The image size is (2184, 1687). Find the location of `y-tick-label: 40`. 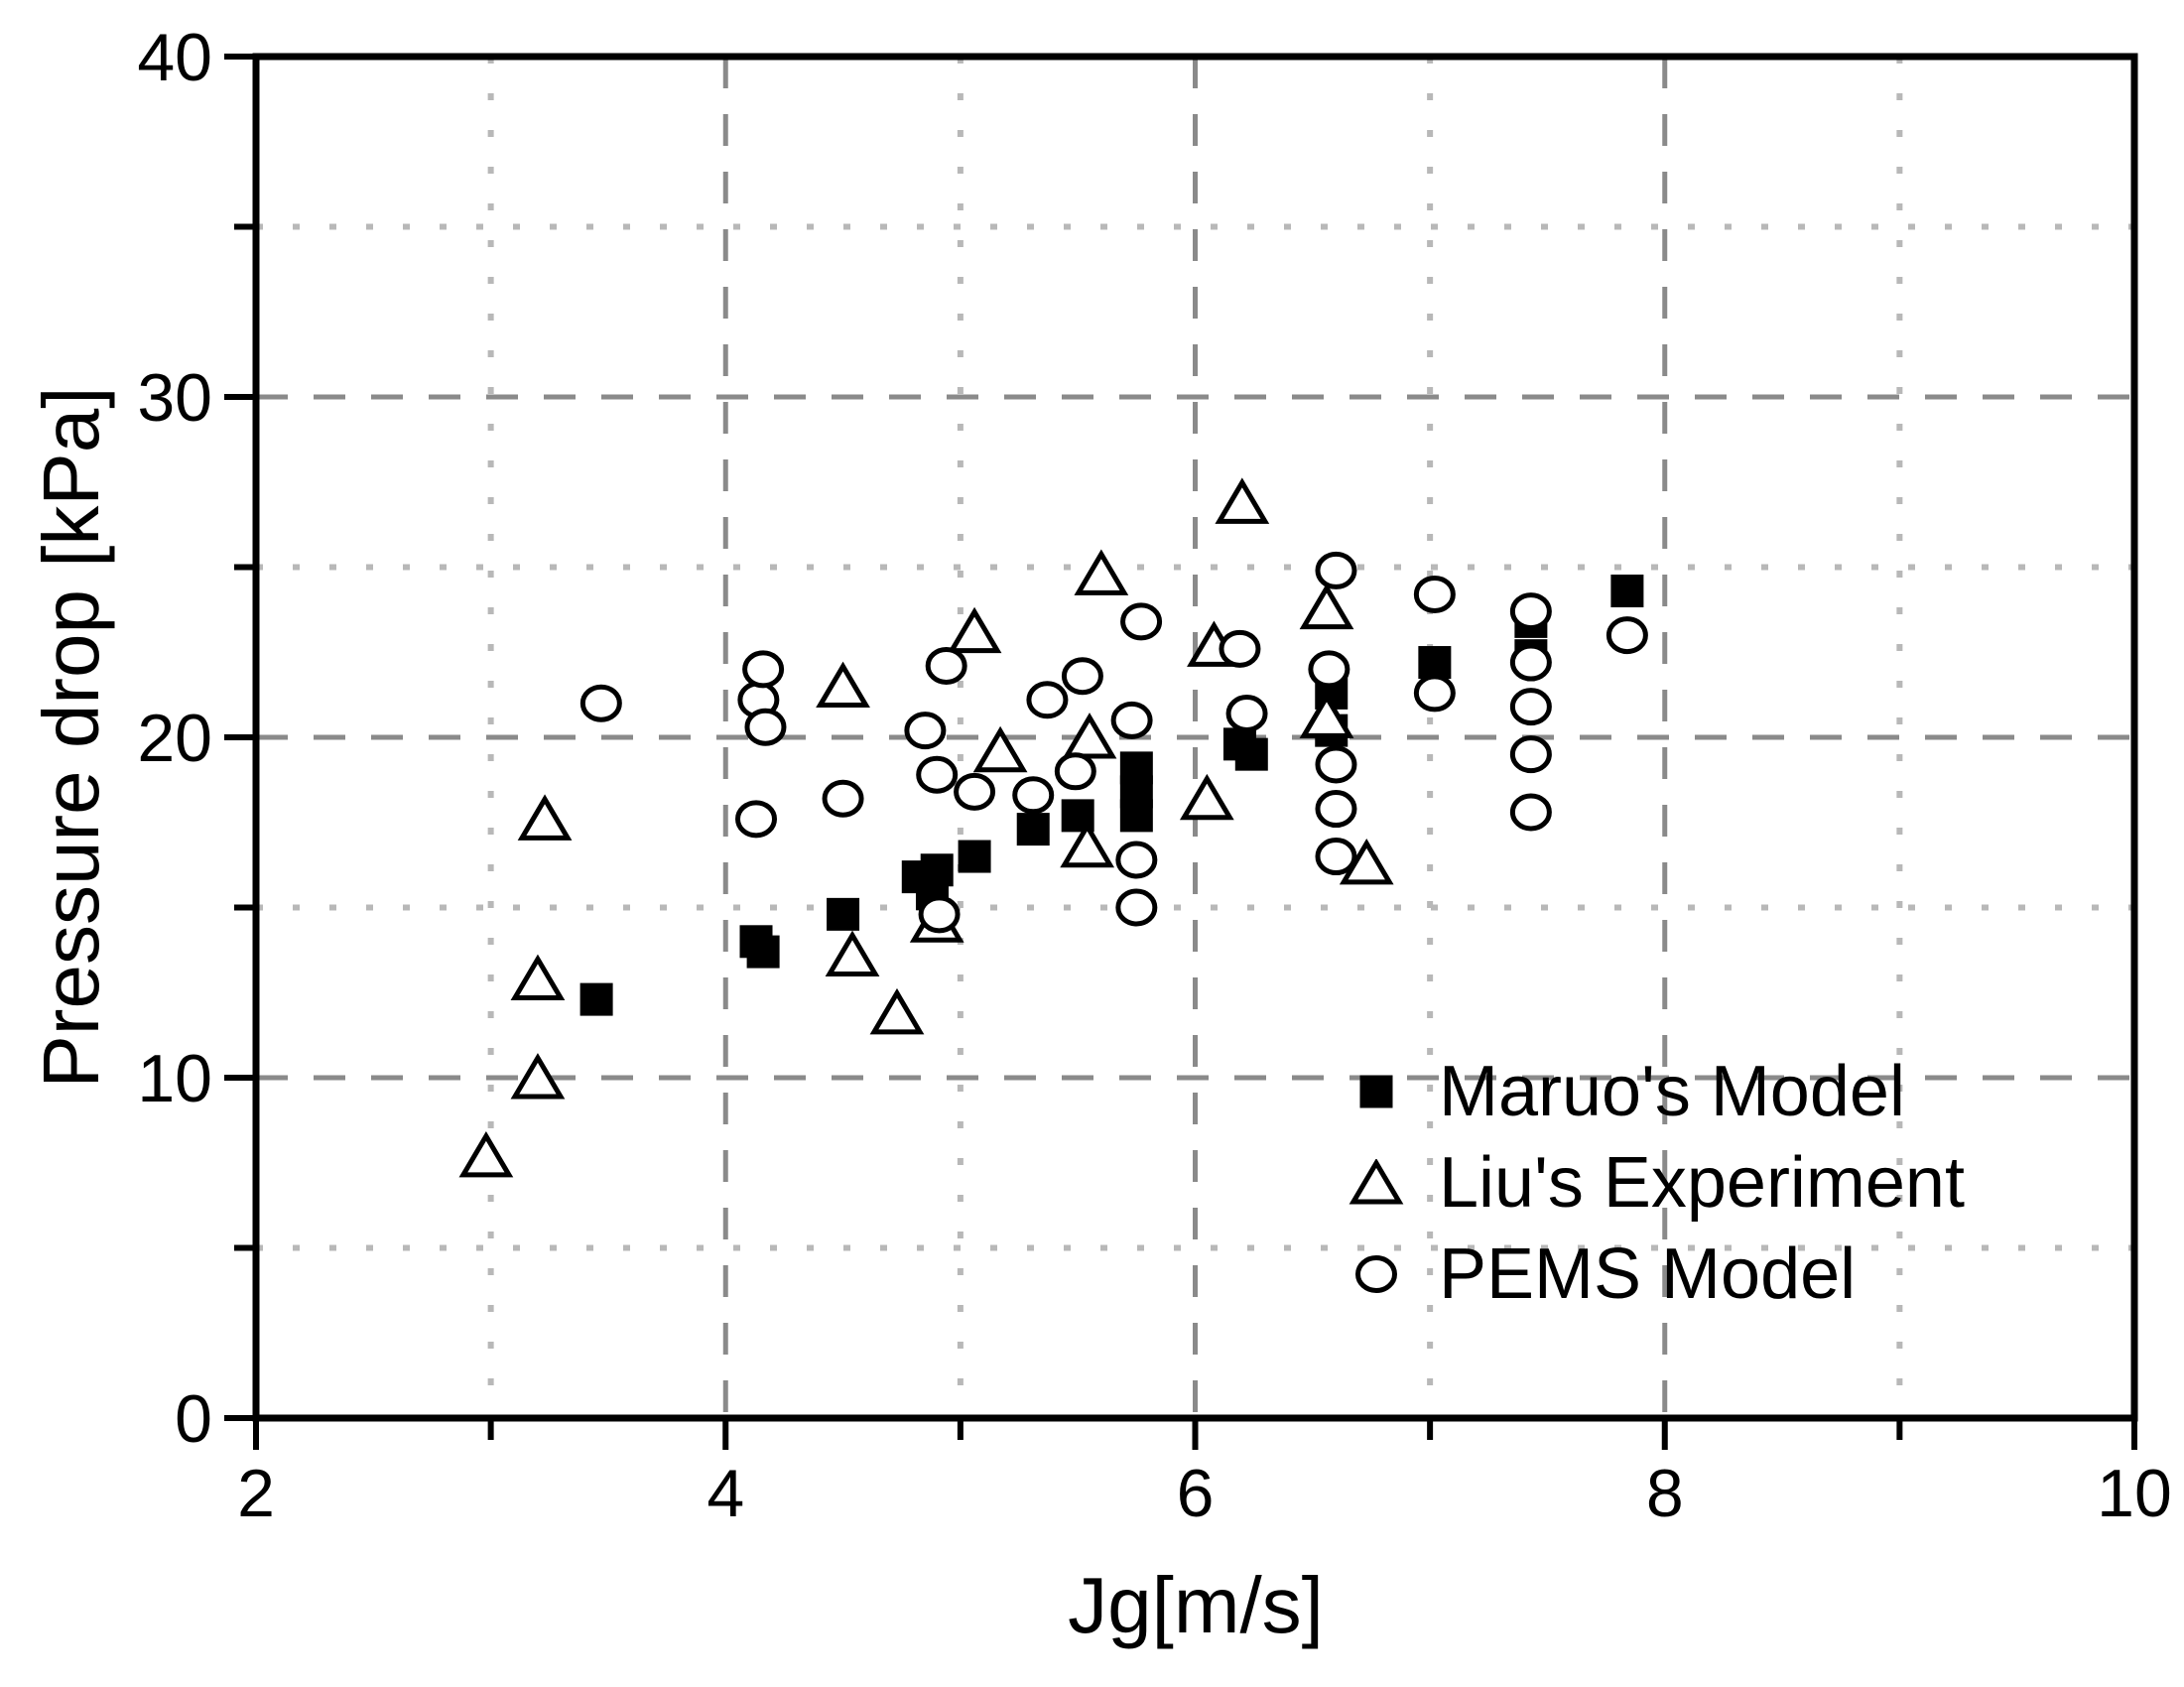

y-tick-label: 40 is located at coordinates (174, 57).